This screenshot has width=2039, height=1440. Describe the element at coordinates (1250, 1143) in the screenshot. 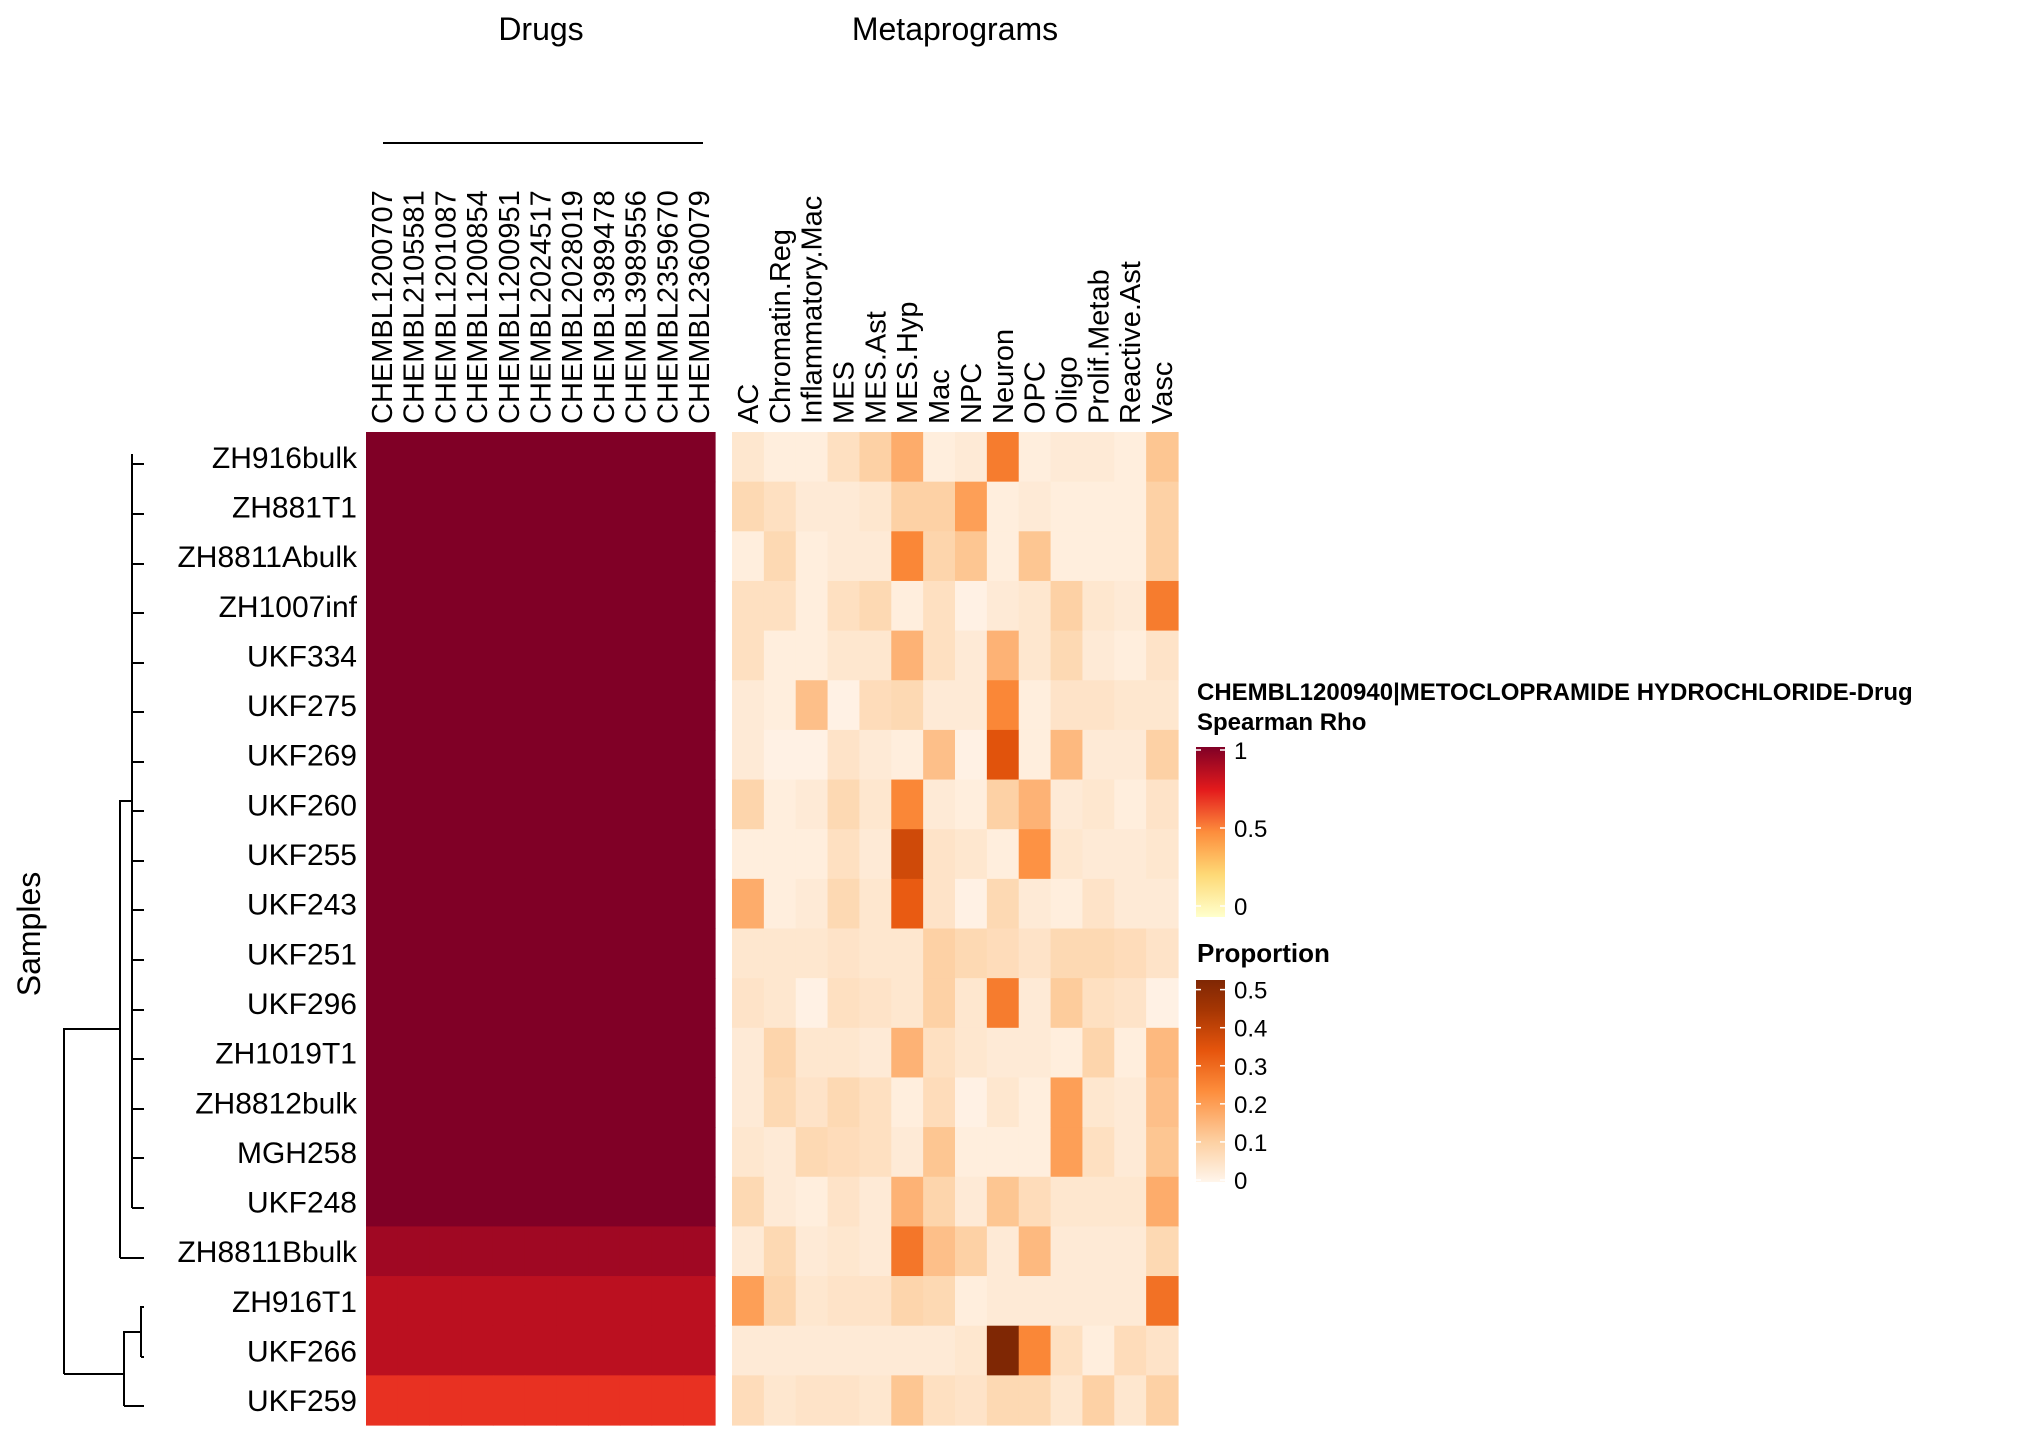

I see `legend-tick-label: 0.1` at that location.